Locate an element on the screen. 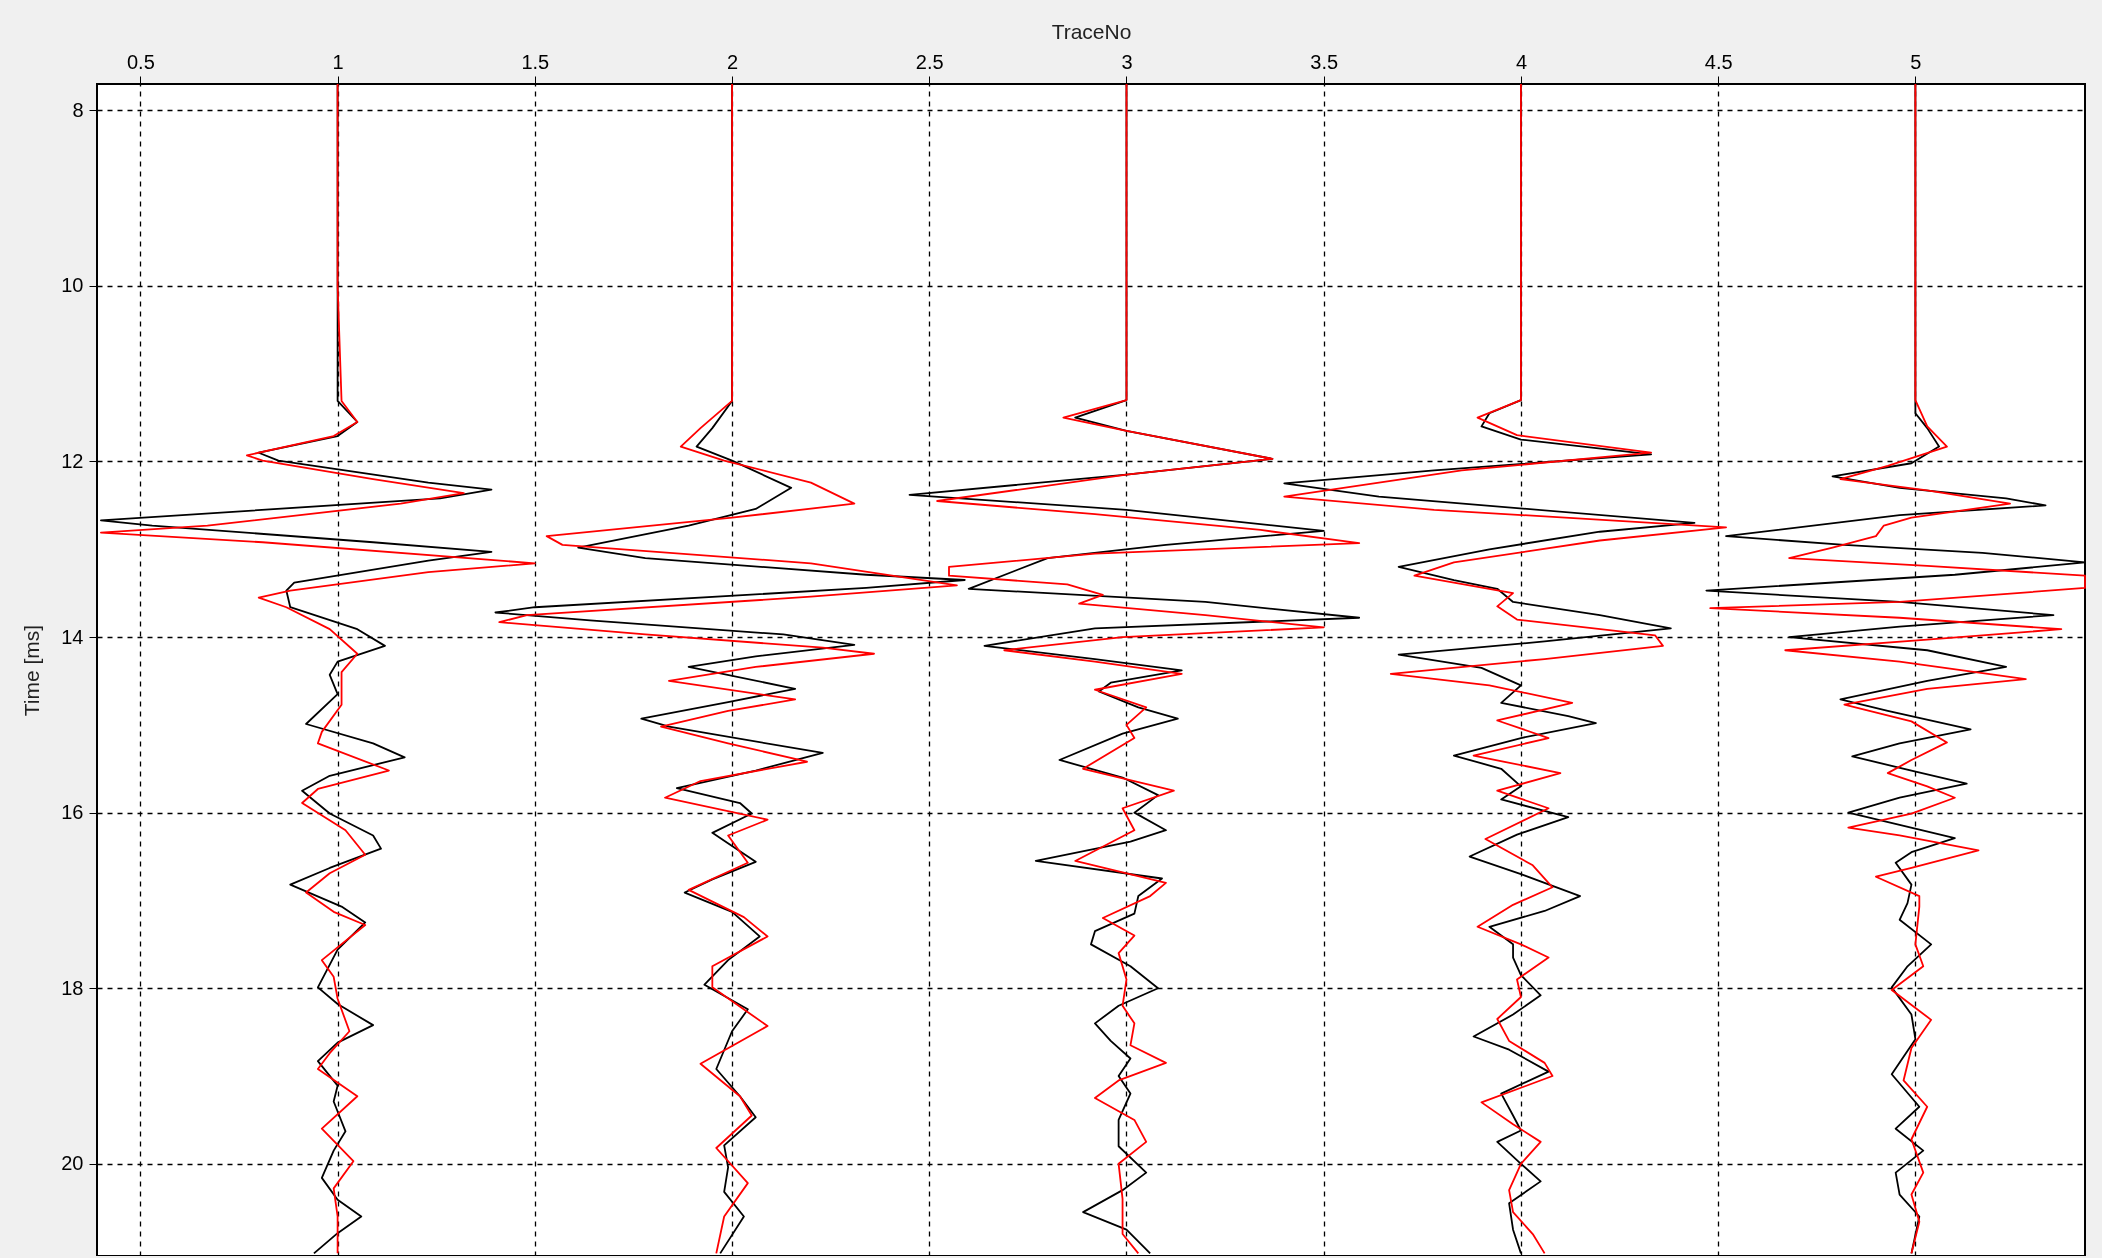 The height and width of the screenshot is (1258, 2102). y-tick-label: 10 is located at coordinates (72, 285).